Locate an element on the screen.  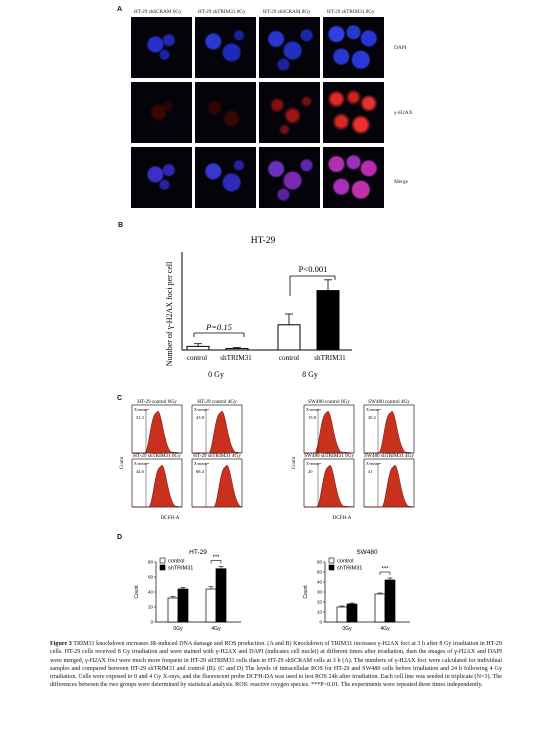
y-tick-label: 30 is located at coordinates (320, 592).